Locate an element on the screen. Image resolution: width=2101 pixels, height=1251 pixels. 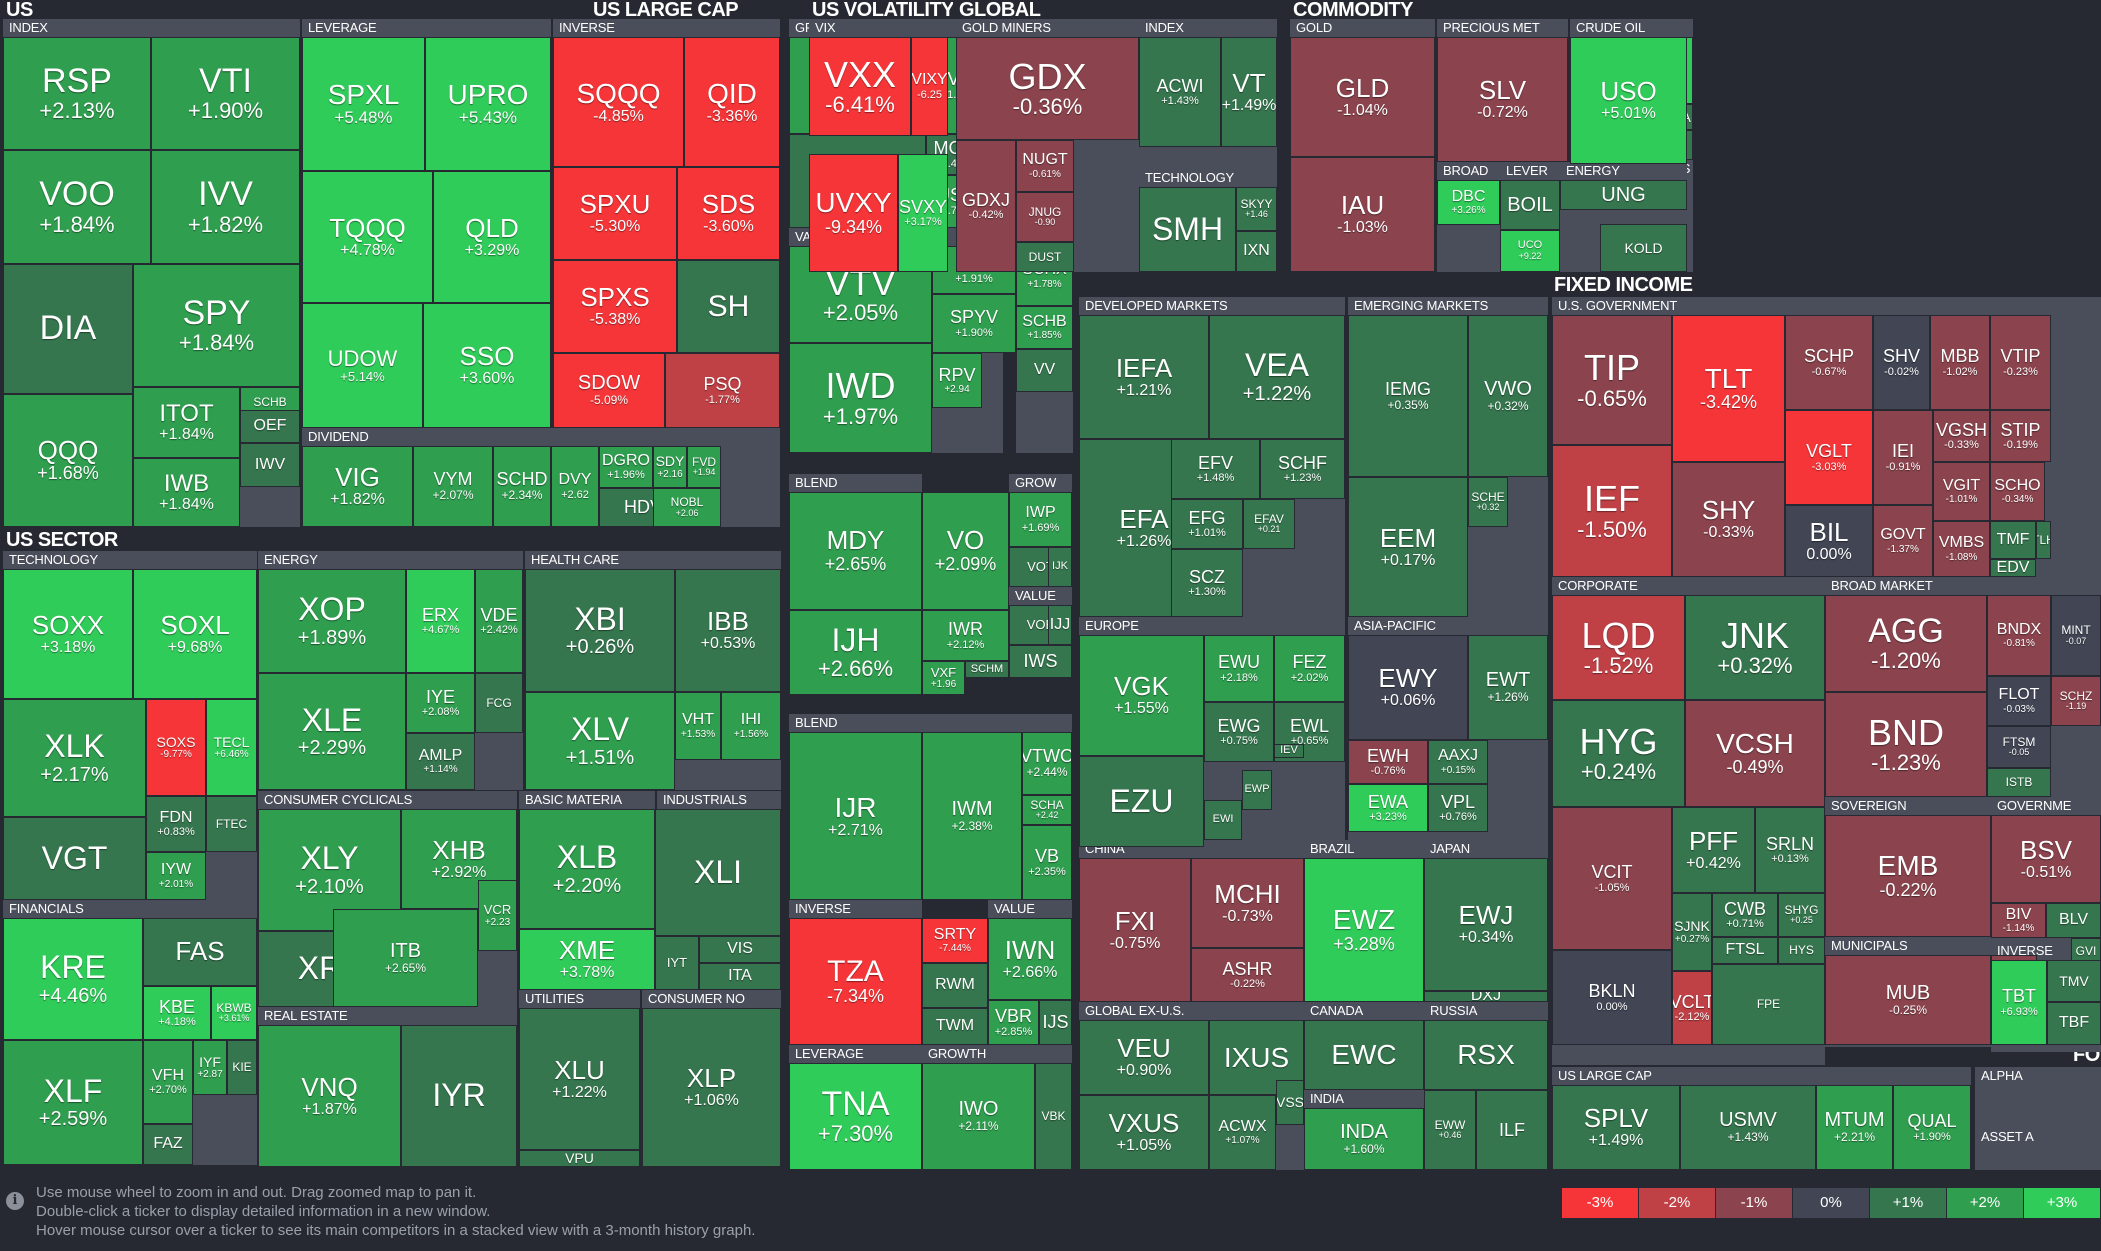
ticker-tile-vnq: VNQ +1.87% is located at coordinates (329, 1096).